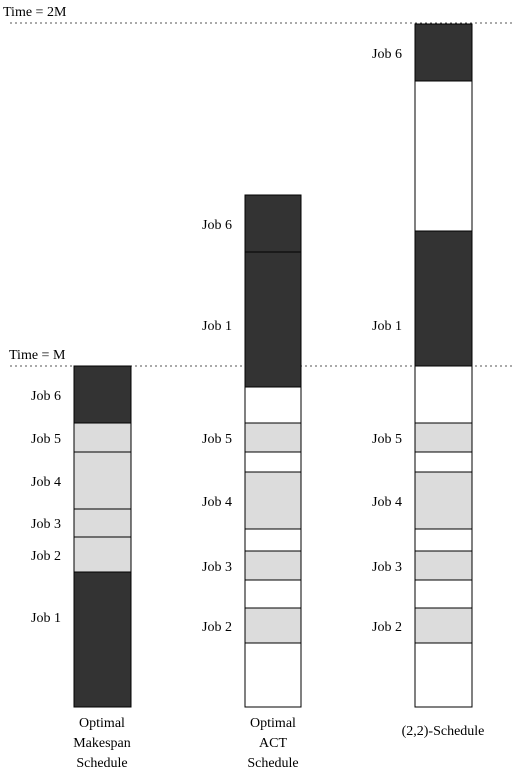 The image size is (518, 778). What do you see at coordinates (37, 355) in the screenshot?
I see `time-m-label: Time = M` at bounding box center [37, 355].